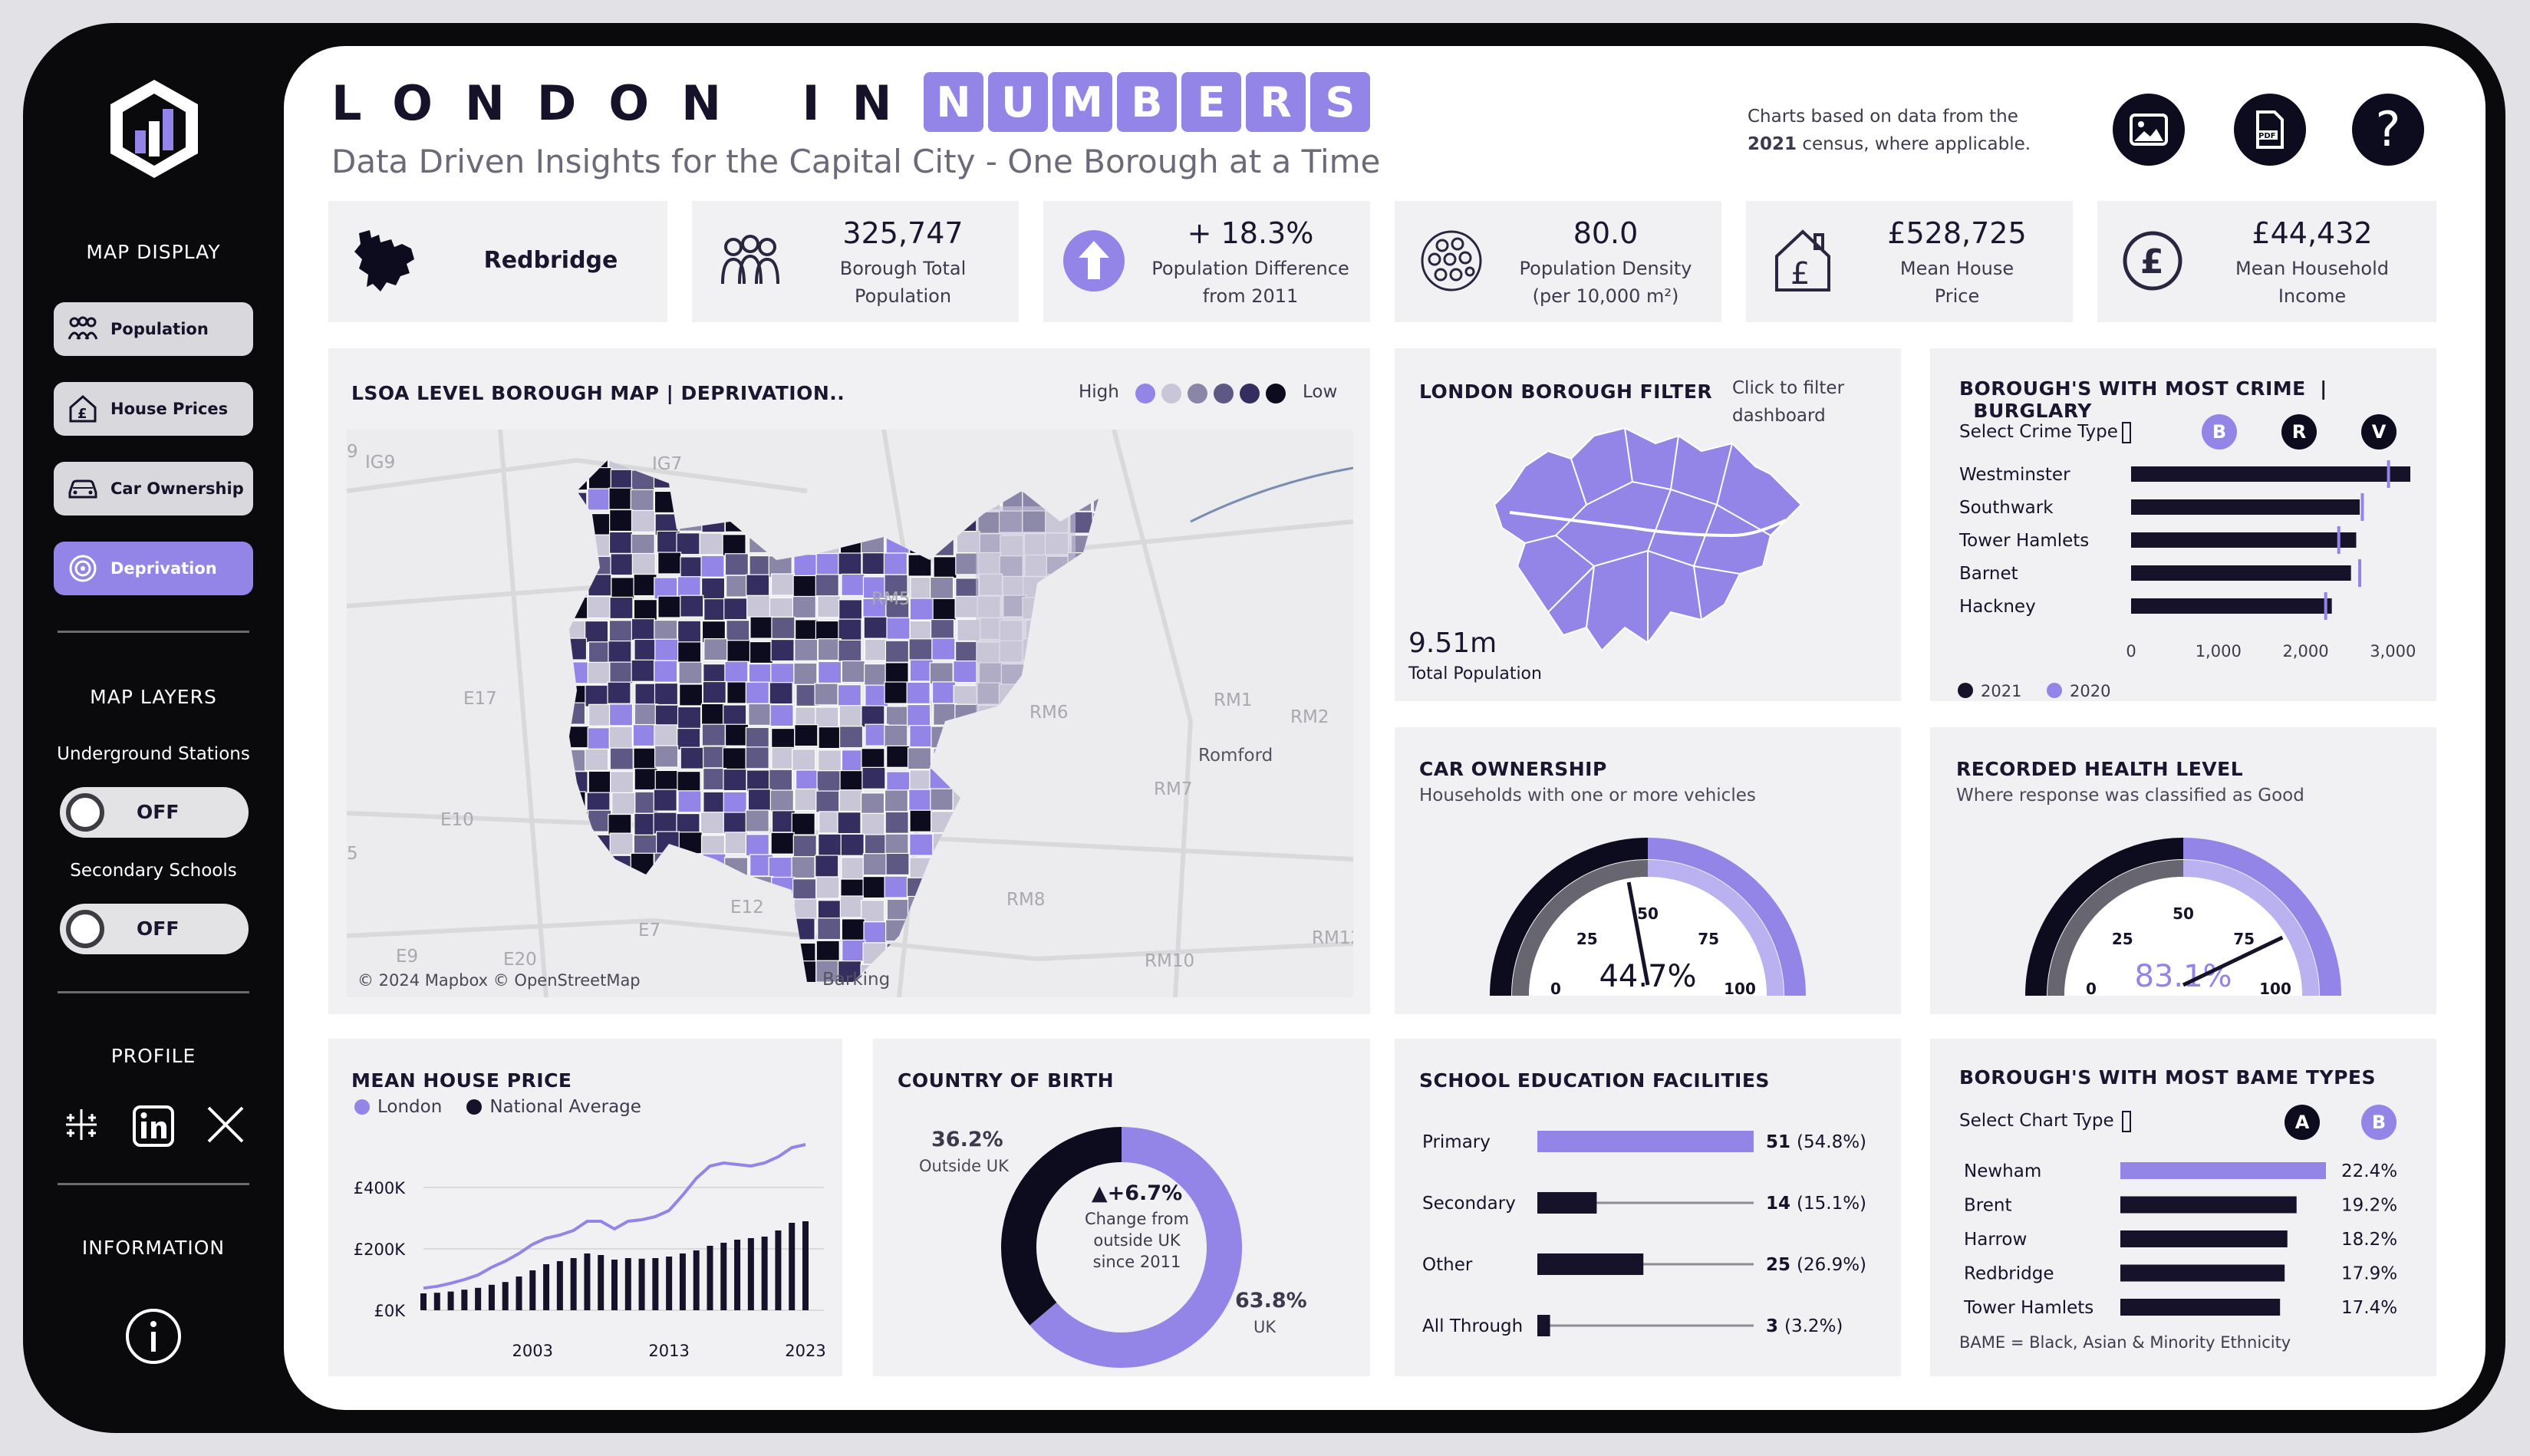 The image size is (2530, 1456). I want to click on kpi-borough-card: Redbridge, so click(498, 261).